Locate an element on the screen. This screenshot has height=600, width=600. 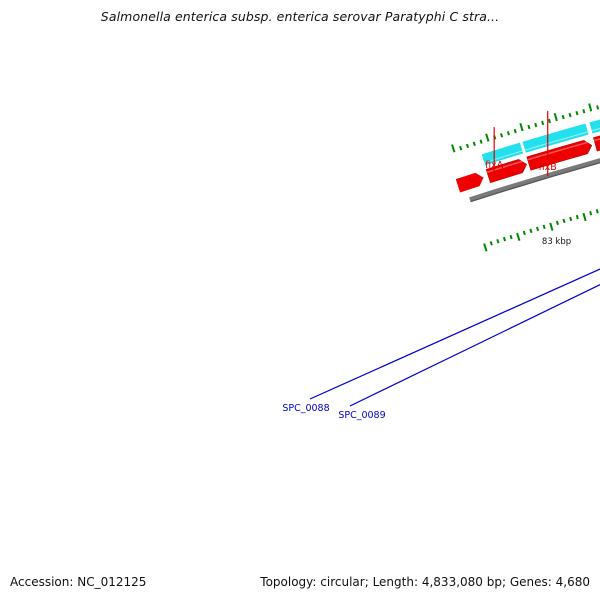
length-value: 4,833,080 bp; is located at coordinates (464, 582).